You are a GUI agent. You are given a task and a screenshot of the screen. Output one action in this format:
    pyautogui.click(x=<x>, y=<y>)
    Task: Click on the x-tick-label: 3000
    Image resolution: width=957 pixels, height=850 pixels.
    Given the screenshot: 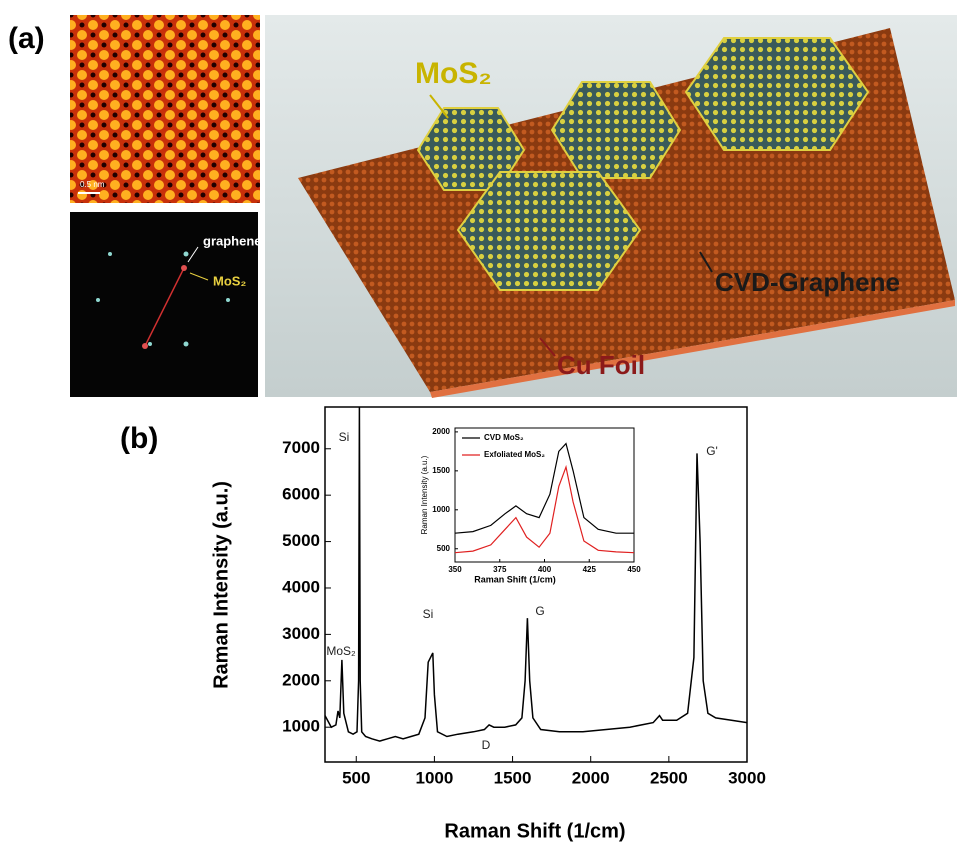 What is the action you would take?
    pyautogui.click(x=747, y=777)
    